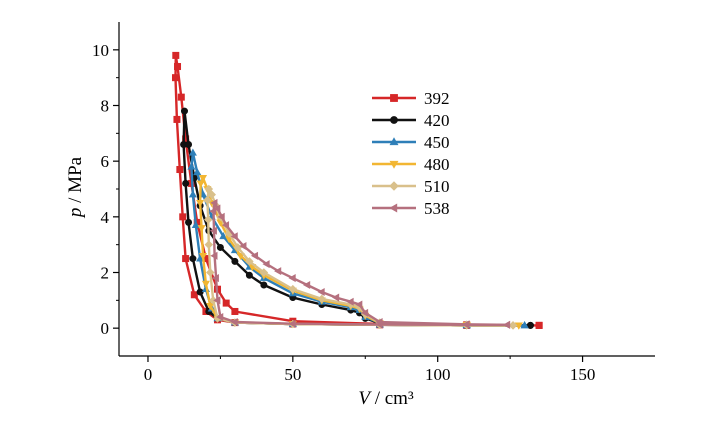 This screenshot has height=428, width=707. What do you see at coordinates (411, 142) in the screenshot?
I see `legend-item-450: 450` at bounding box center [411, 142].